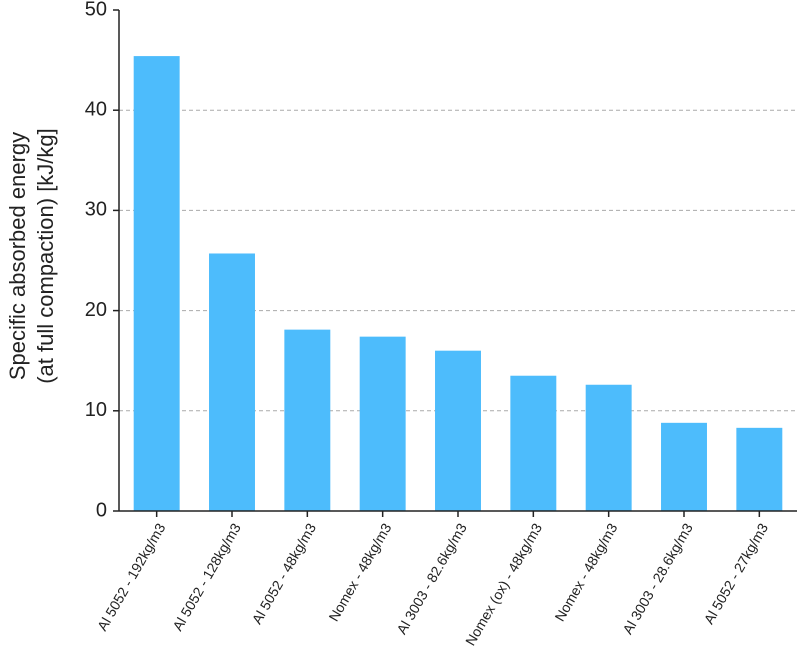 This screenshot has width=800, height=669. Describe the element at coordinates (45, 256) in the screenshot. I see `y-axis-label: (at full compaction) [kJ/kg]` at that location.